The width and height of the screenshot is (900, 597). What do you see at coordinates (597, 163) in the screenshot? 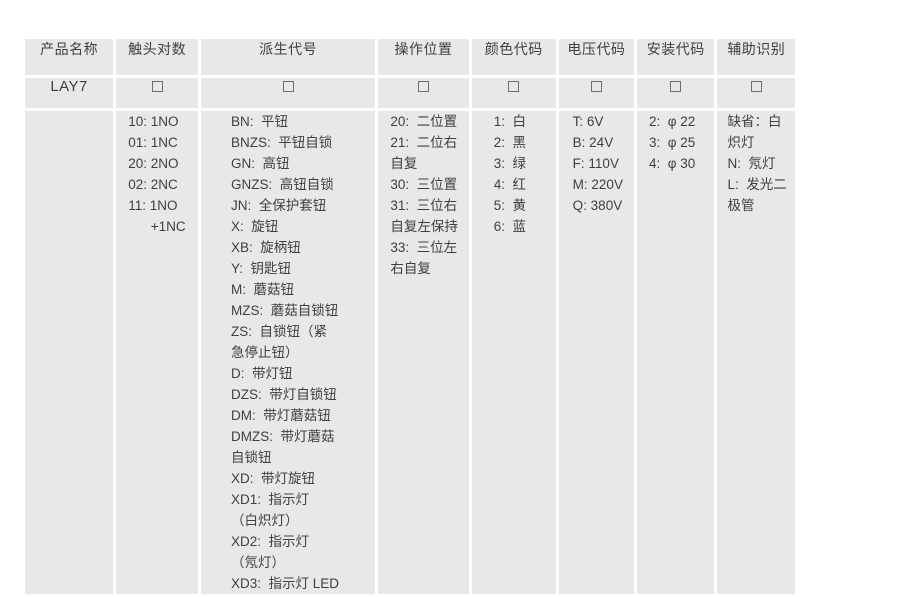
I see `list-voltage-code: T: 6V B: 24V F: 110V M: 220V Q: 380V` at bounding box center [597, 163].